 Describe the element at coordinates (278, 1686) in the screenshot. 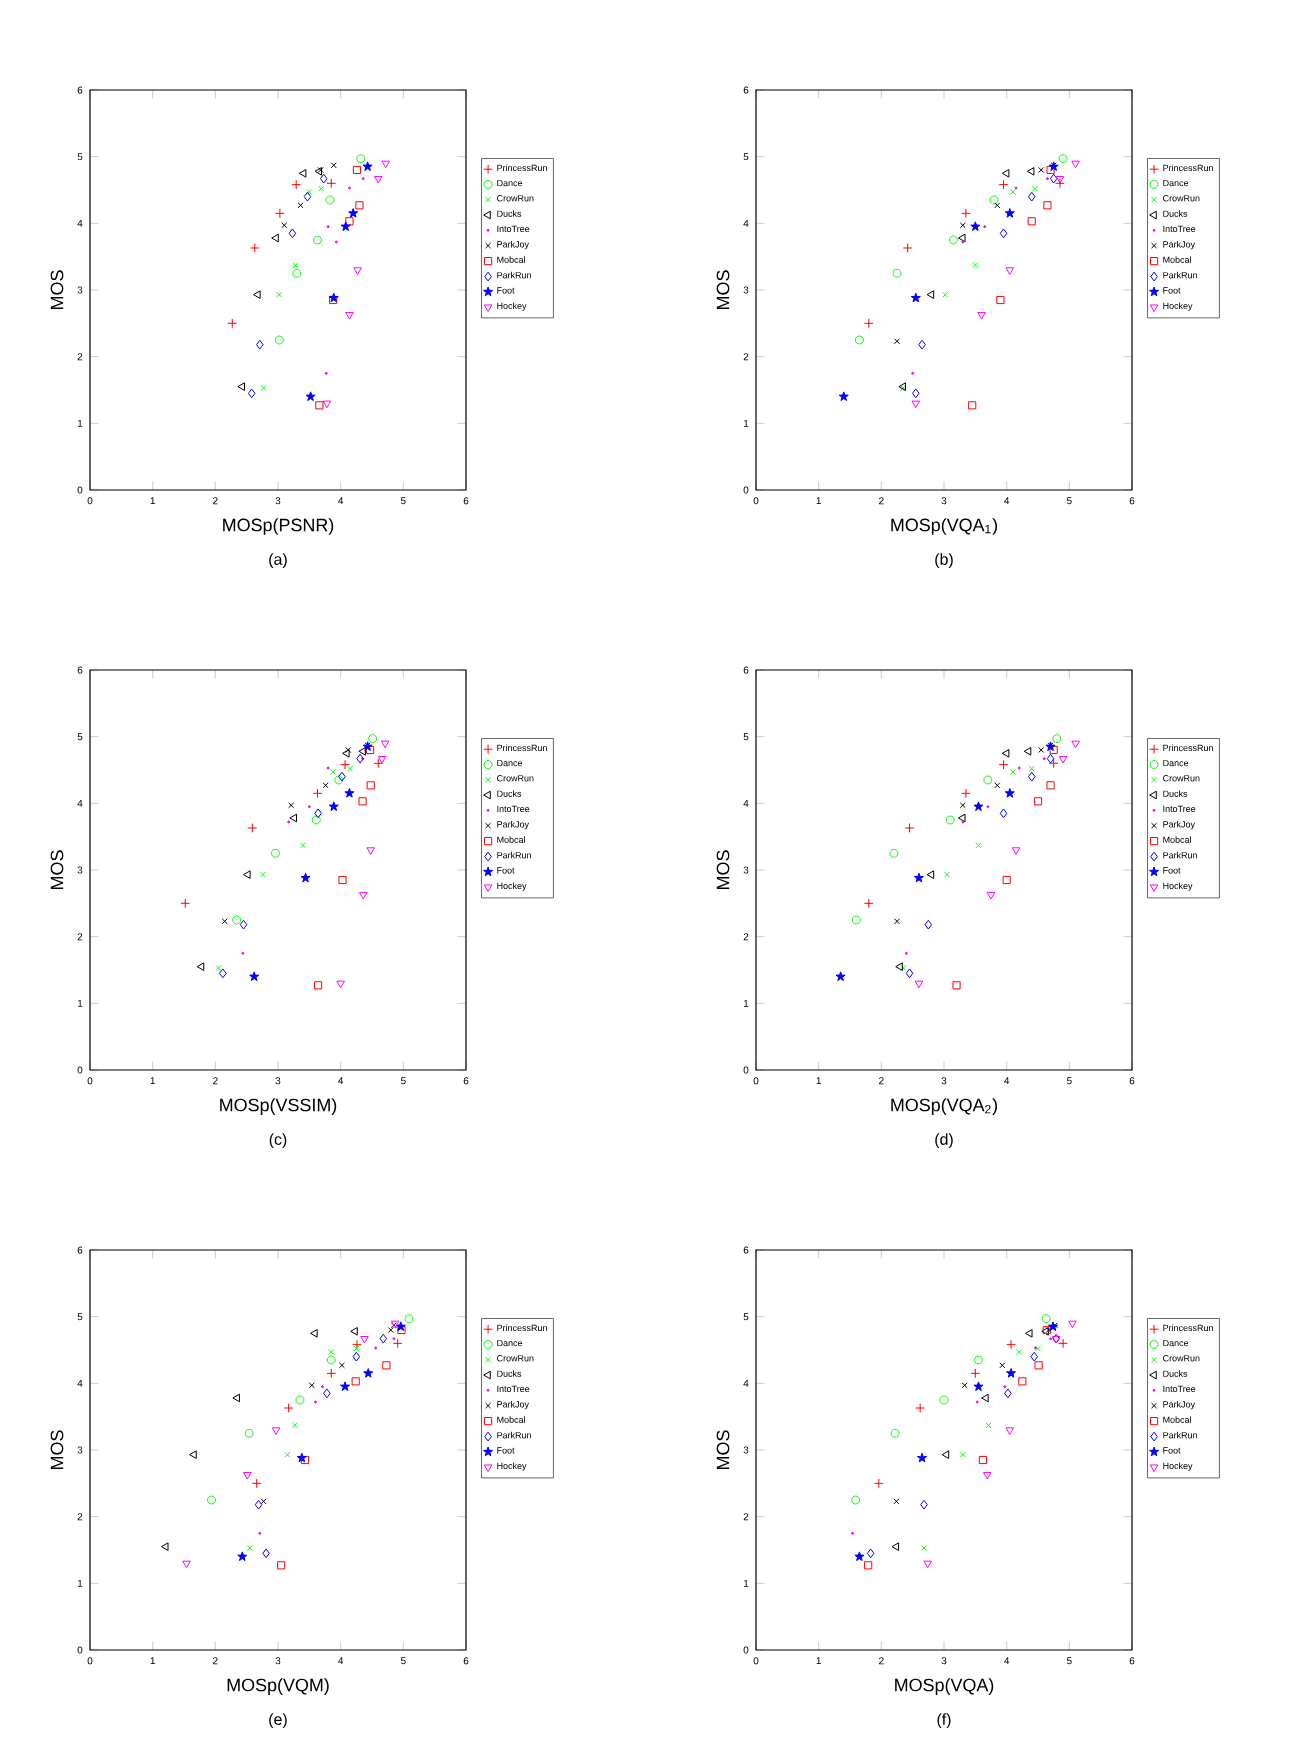

I see `x-axis-title: MOSp(VQM)` at that location.